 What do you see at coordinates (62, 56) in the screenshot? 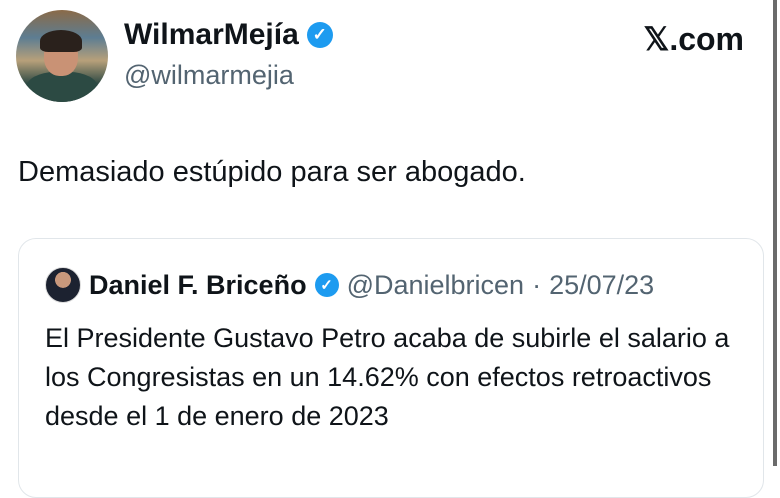
I see `author-avatar` at bounding box center [62, 56].